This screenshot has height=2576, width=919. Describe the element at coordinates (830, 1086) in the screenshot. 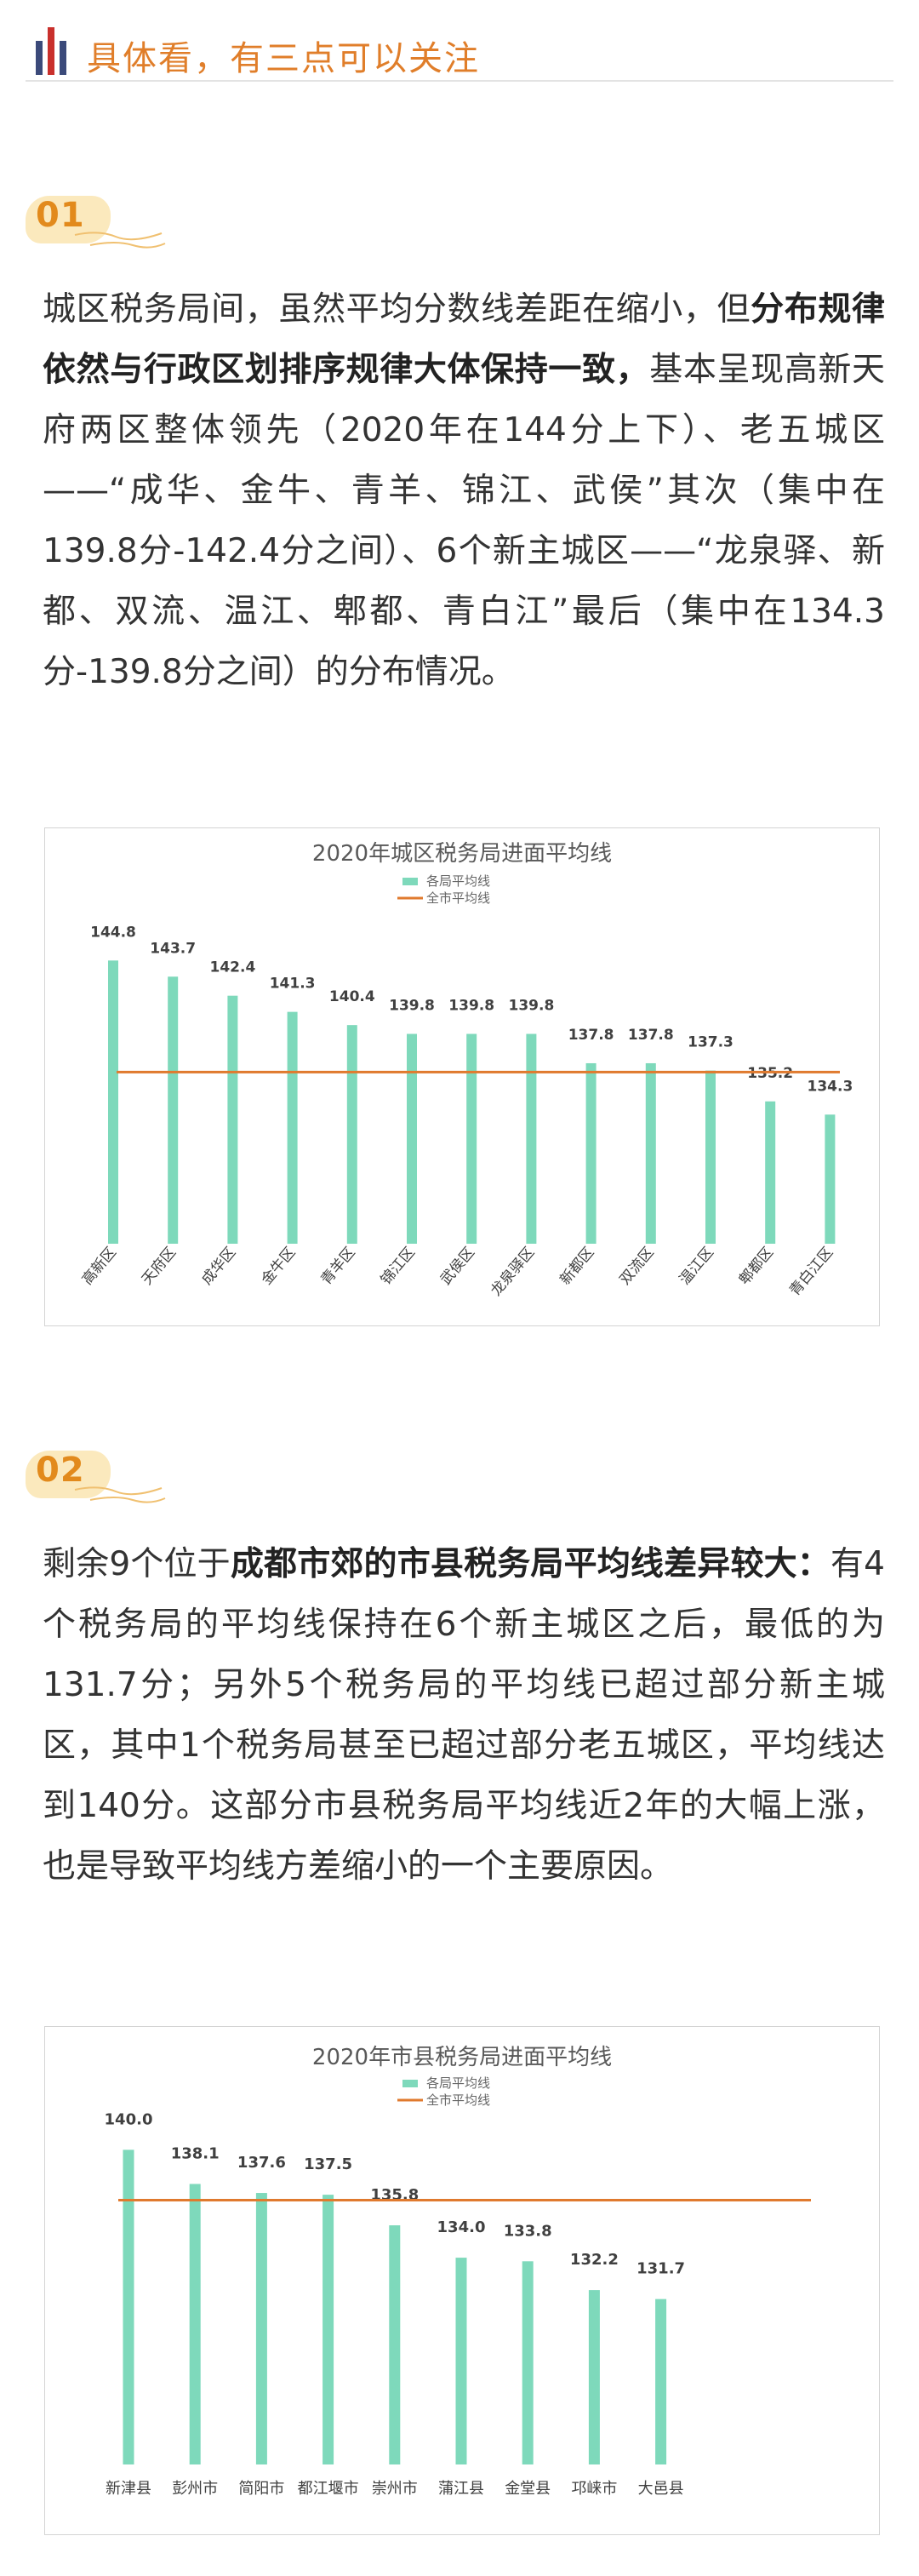

I see `data-label: 134.3` at that location.